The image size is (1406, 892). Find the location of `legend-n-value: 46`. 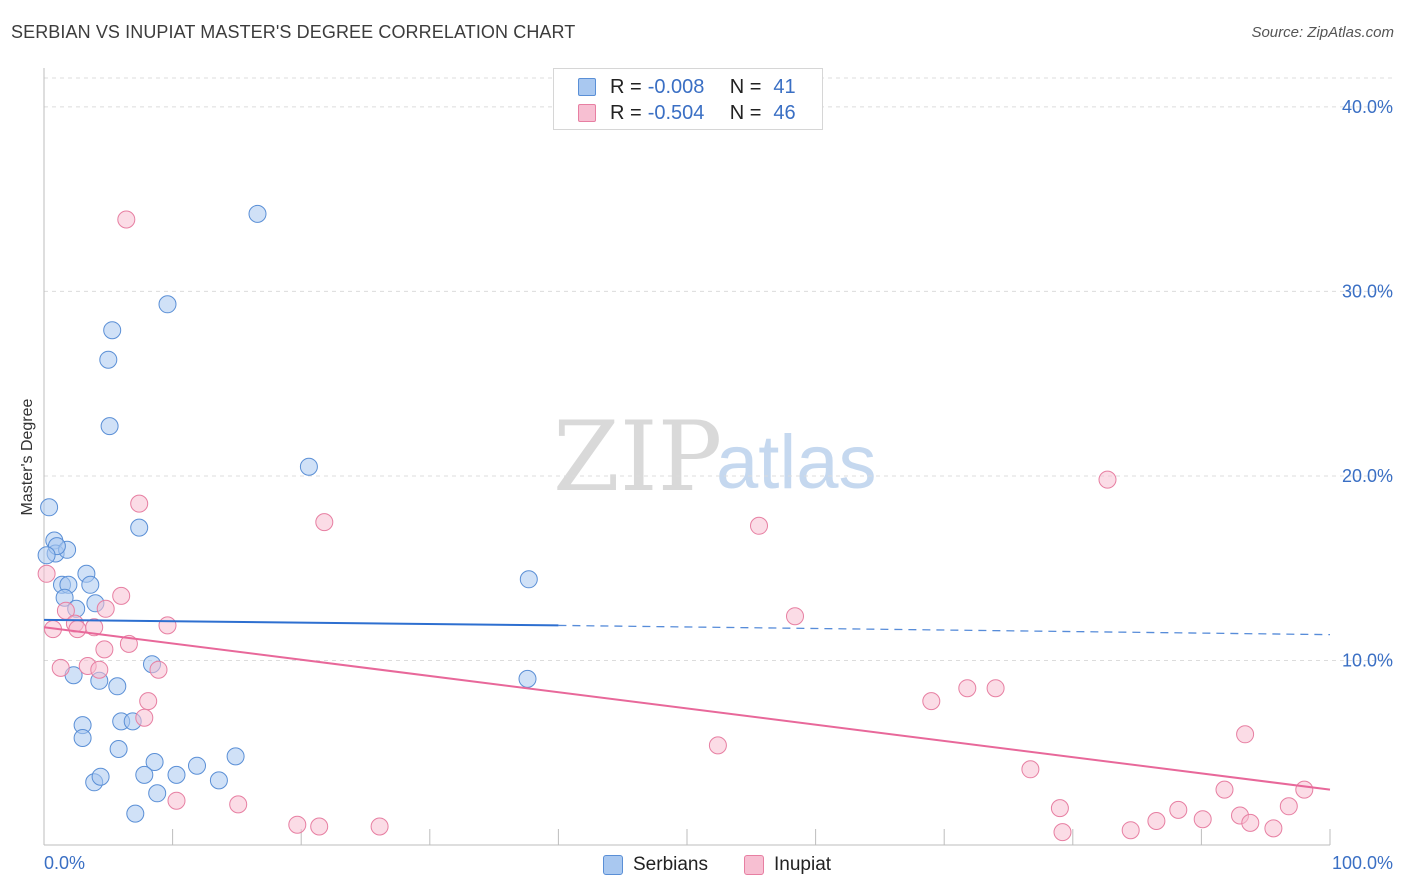

legend-n-value: 46 is located at coordinates (784, 112).